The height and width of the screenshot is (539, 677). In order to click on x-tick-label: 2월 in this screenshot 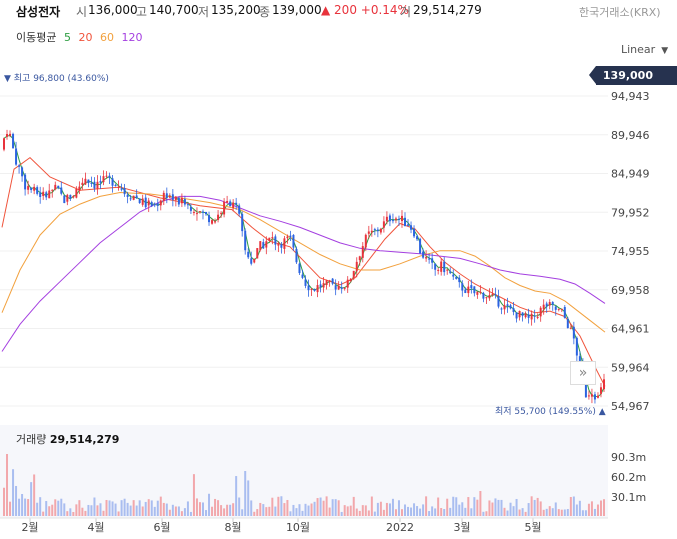, I will do `click(29, 527)`.